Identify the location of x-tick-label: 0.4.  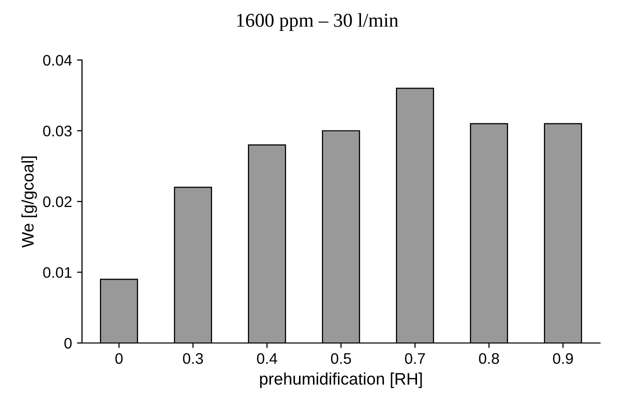
(267, 358).